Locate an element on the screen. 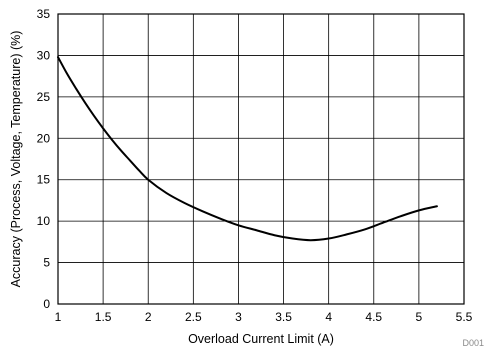 The image size is (488, 357). x-tick-label: 5.5 is located at coordinates (464, 317).